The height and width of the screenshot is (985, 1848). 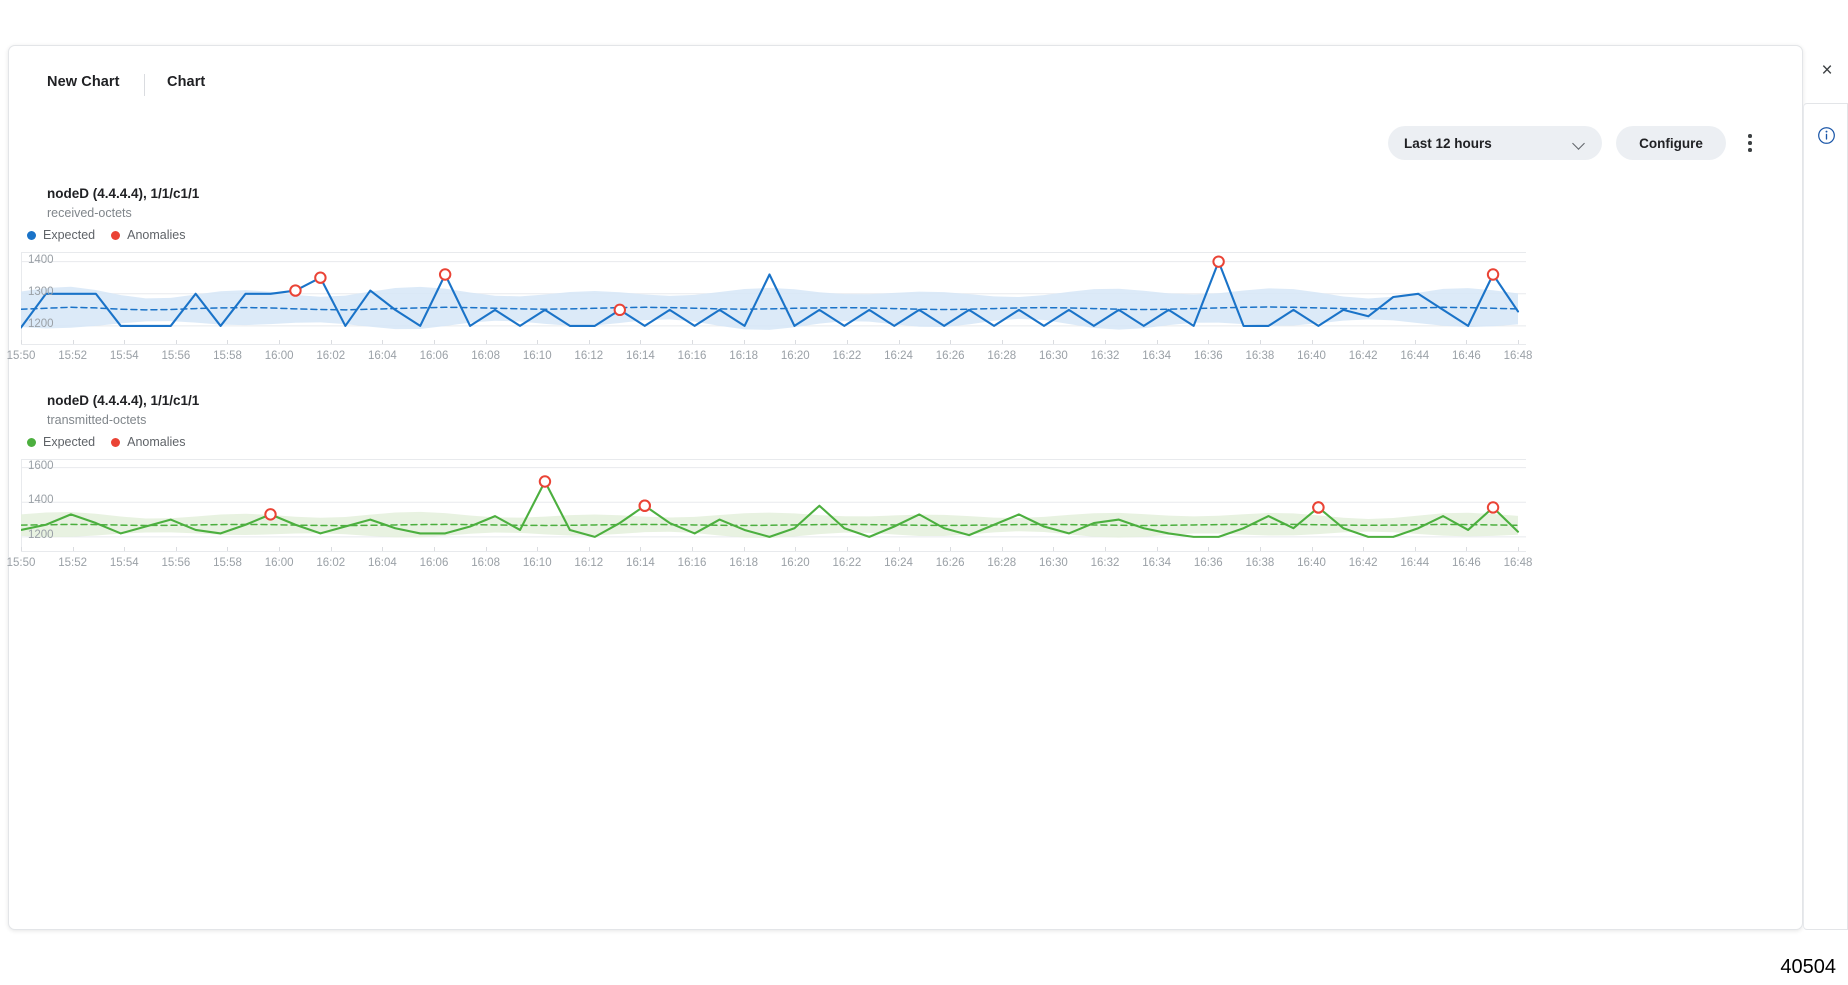 What do you see at coordinates (589, 563) in the screenshot?
I see `x-axis-tick-label: 16:12` at bounding box center [589, 563].